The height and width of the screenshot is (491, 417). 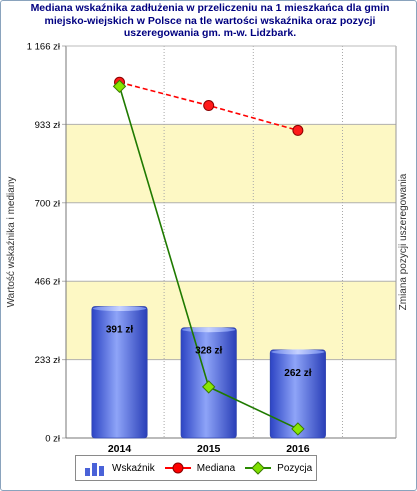 What do you see at coordinates (133, 468) in the screenshot?
I see `legend-label-wskaznik: Wskaźnik` at bounding box center [133, 468].